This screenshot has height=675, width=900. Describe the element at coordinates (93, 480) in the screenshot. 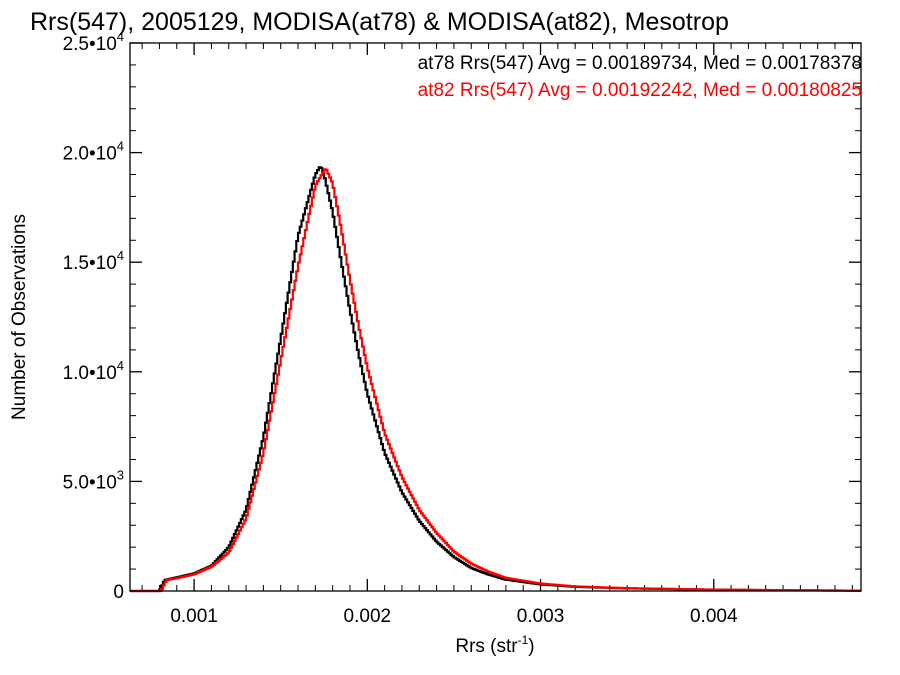

I see `y-tick-label: 5.0•103` at that location.